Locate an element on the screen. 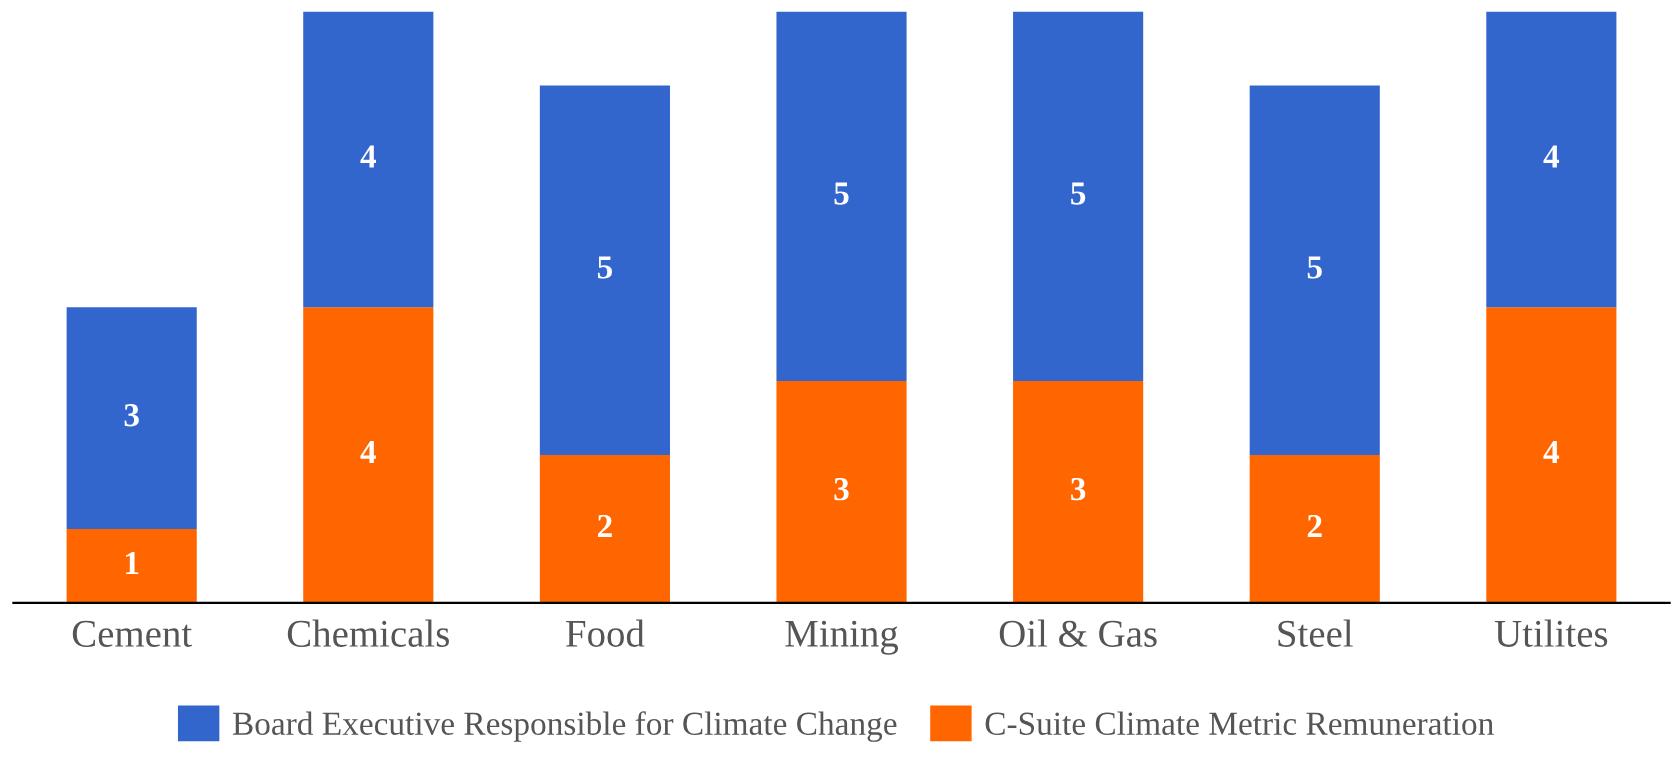 The image size is (1673, 768). x-tick-label: Chemicals is located at coordinates (368, 633).